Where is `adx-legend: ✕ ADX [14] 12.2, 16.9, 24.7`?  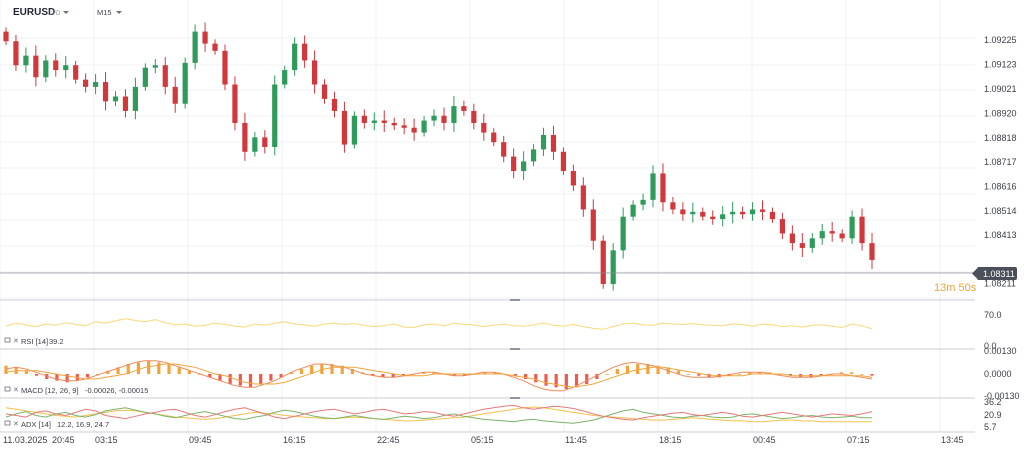
adx-legend: ✕ ADX [14] 12.2, 16.9, 24.7 is located at coordinates (56, 424).